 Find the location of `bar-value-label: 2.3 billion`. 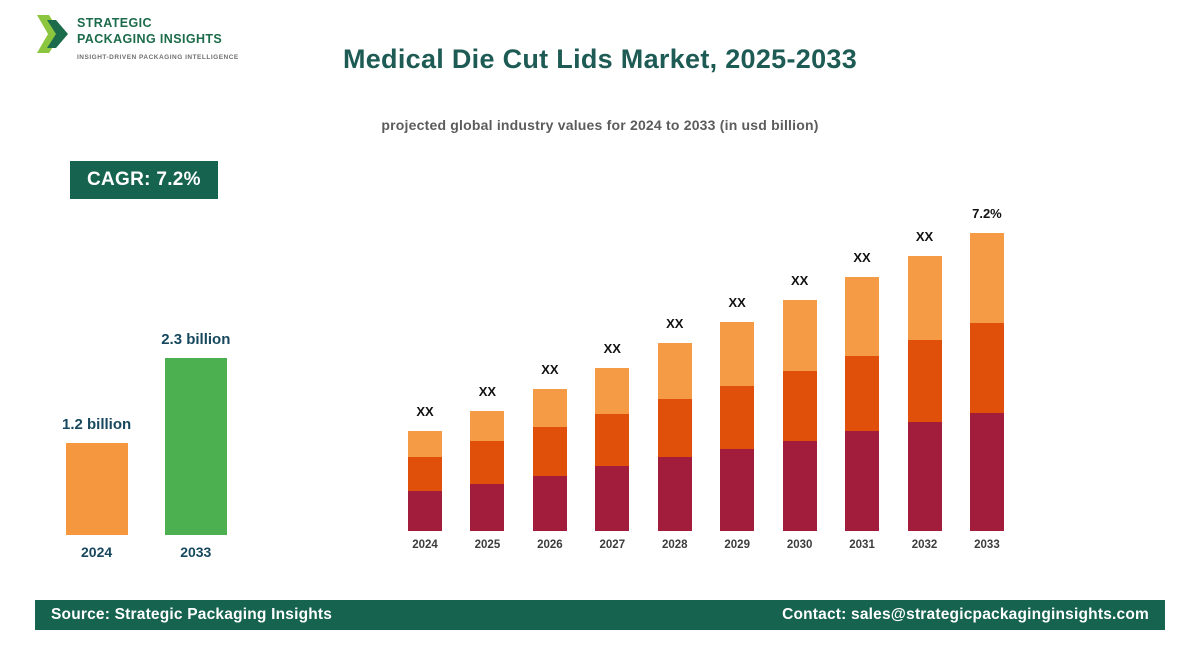

bar-value-label: 2.3 billion is located at coordinates (196, 339).